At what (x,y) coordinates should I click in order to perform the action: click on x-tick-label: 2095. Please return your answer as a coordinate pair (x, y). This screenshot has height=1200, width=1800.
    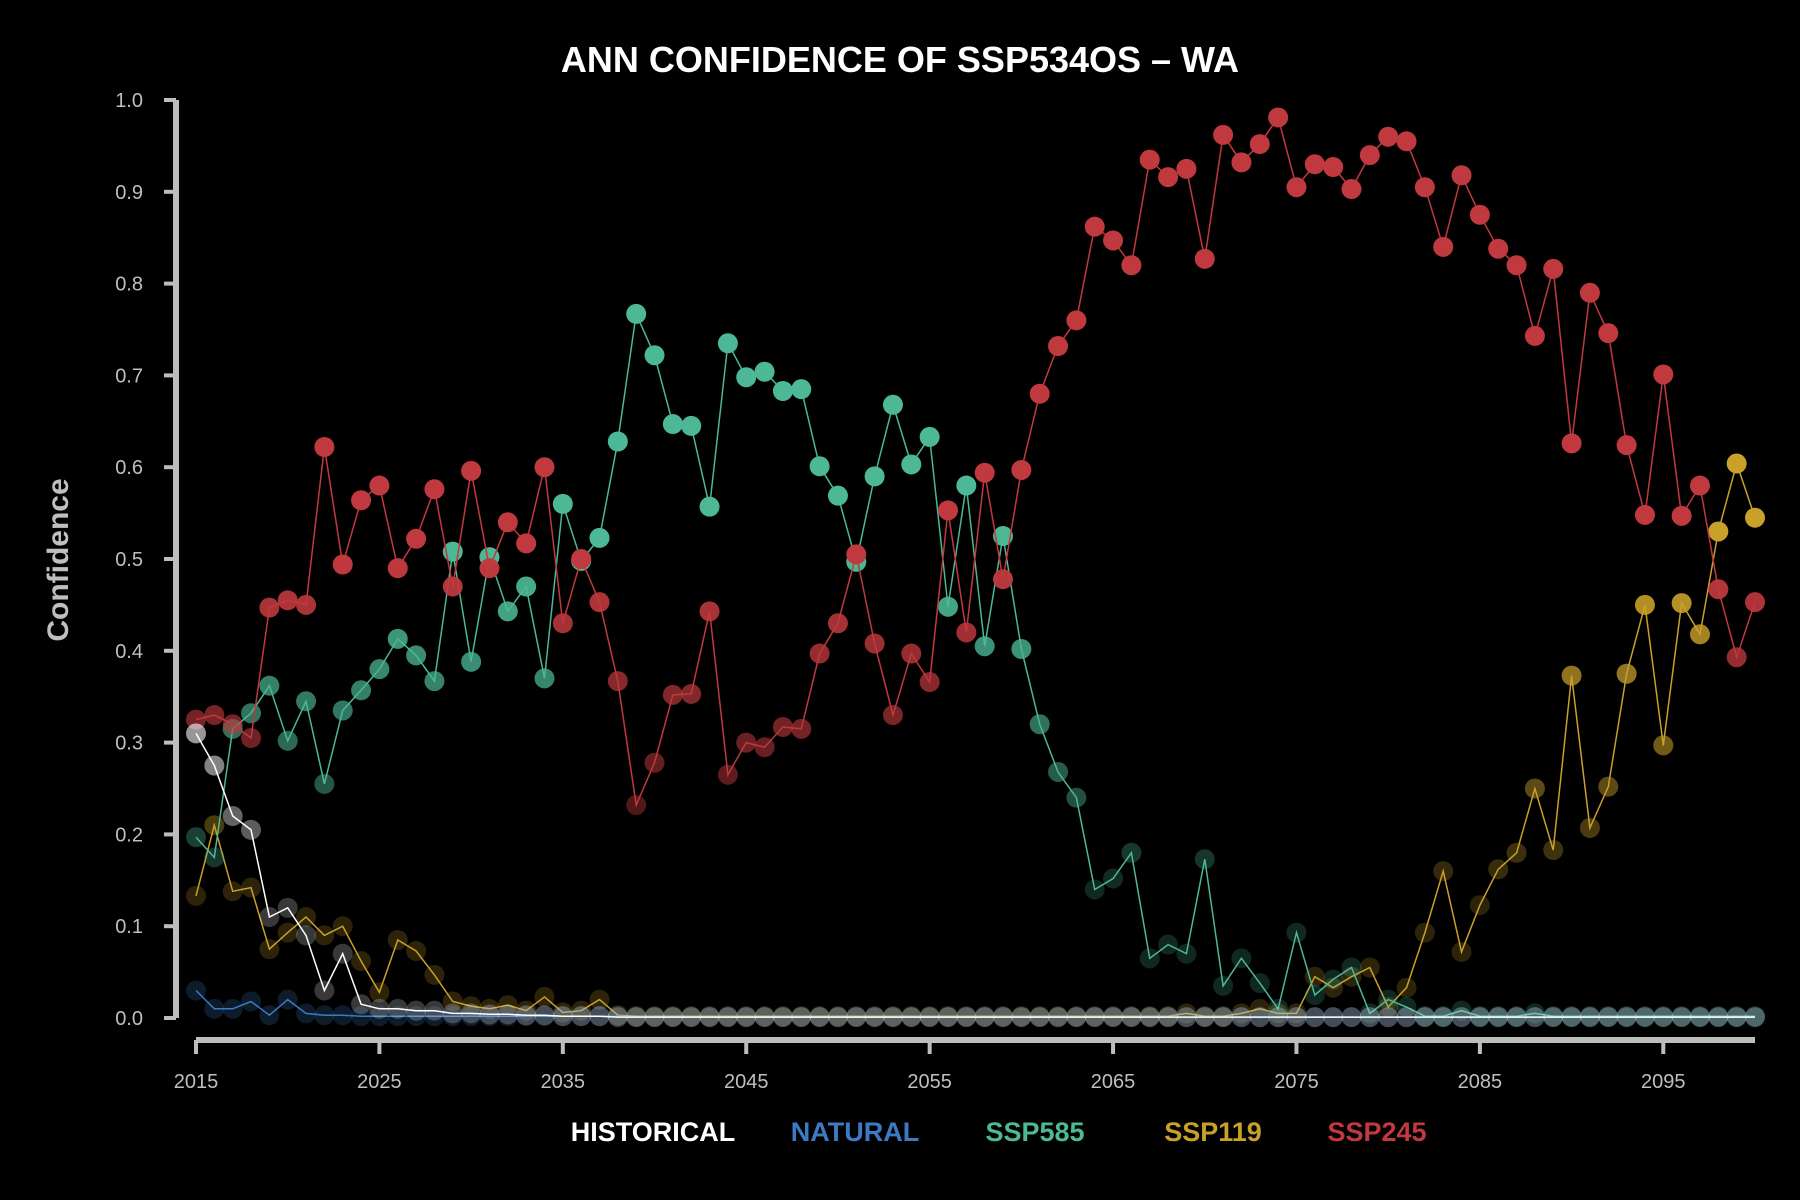
    Looking at the image, I should click on (1663, 1082).